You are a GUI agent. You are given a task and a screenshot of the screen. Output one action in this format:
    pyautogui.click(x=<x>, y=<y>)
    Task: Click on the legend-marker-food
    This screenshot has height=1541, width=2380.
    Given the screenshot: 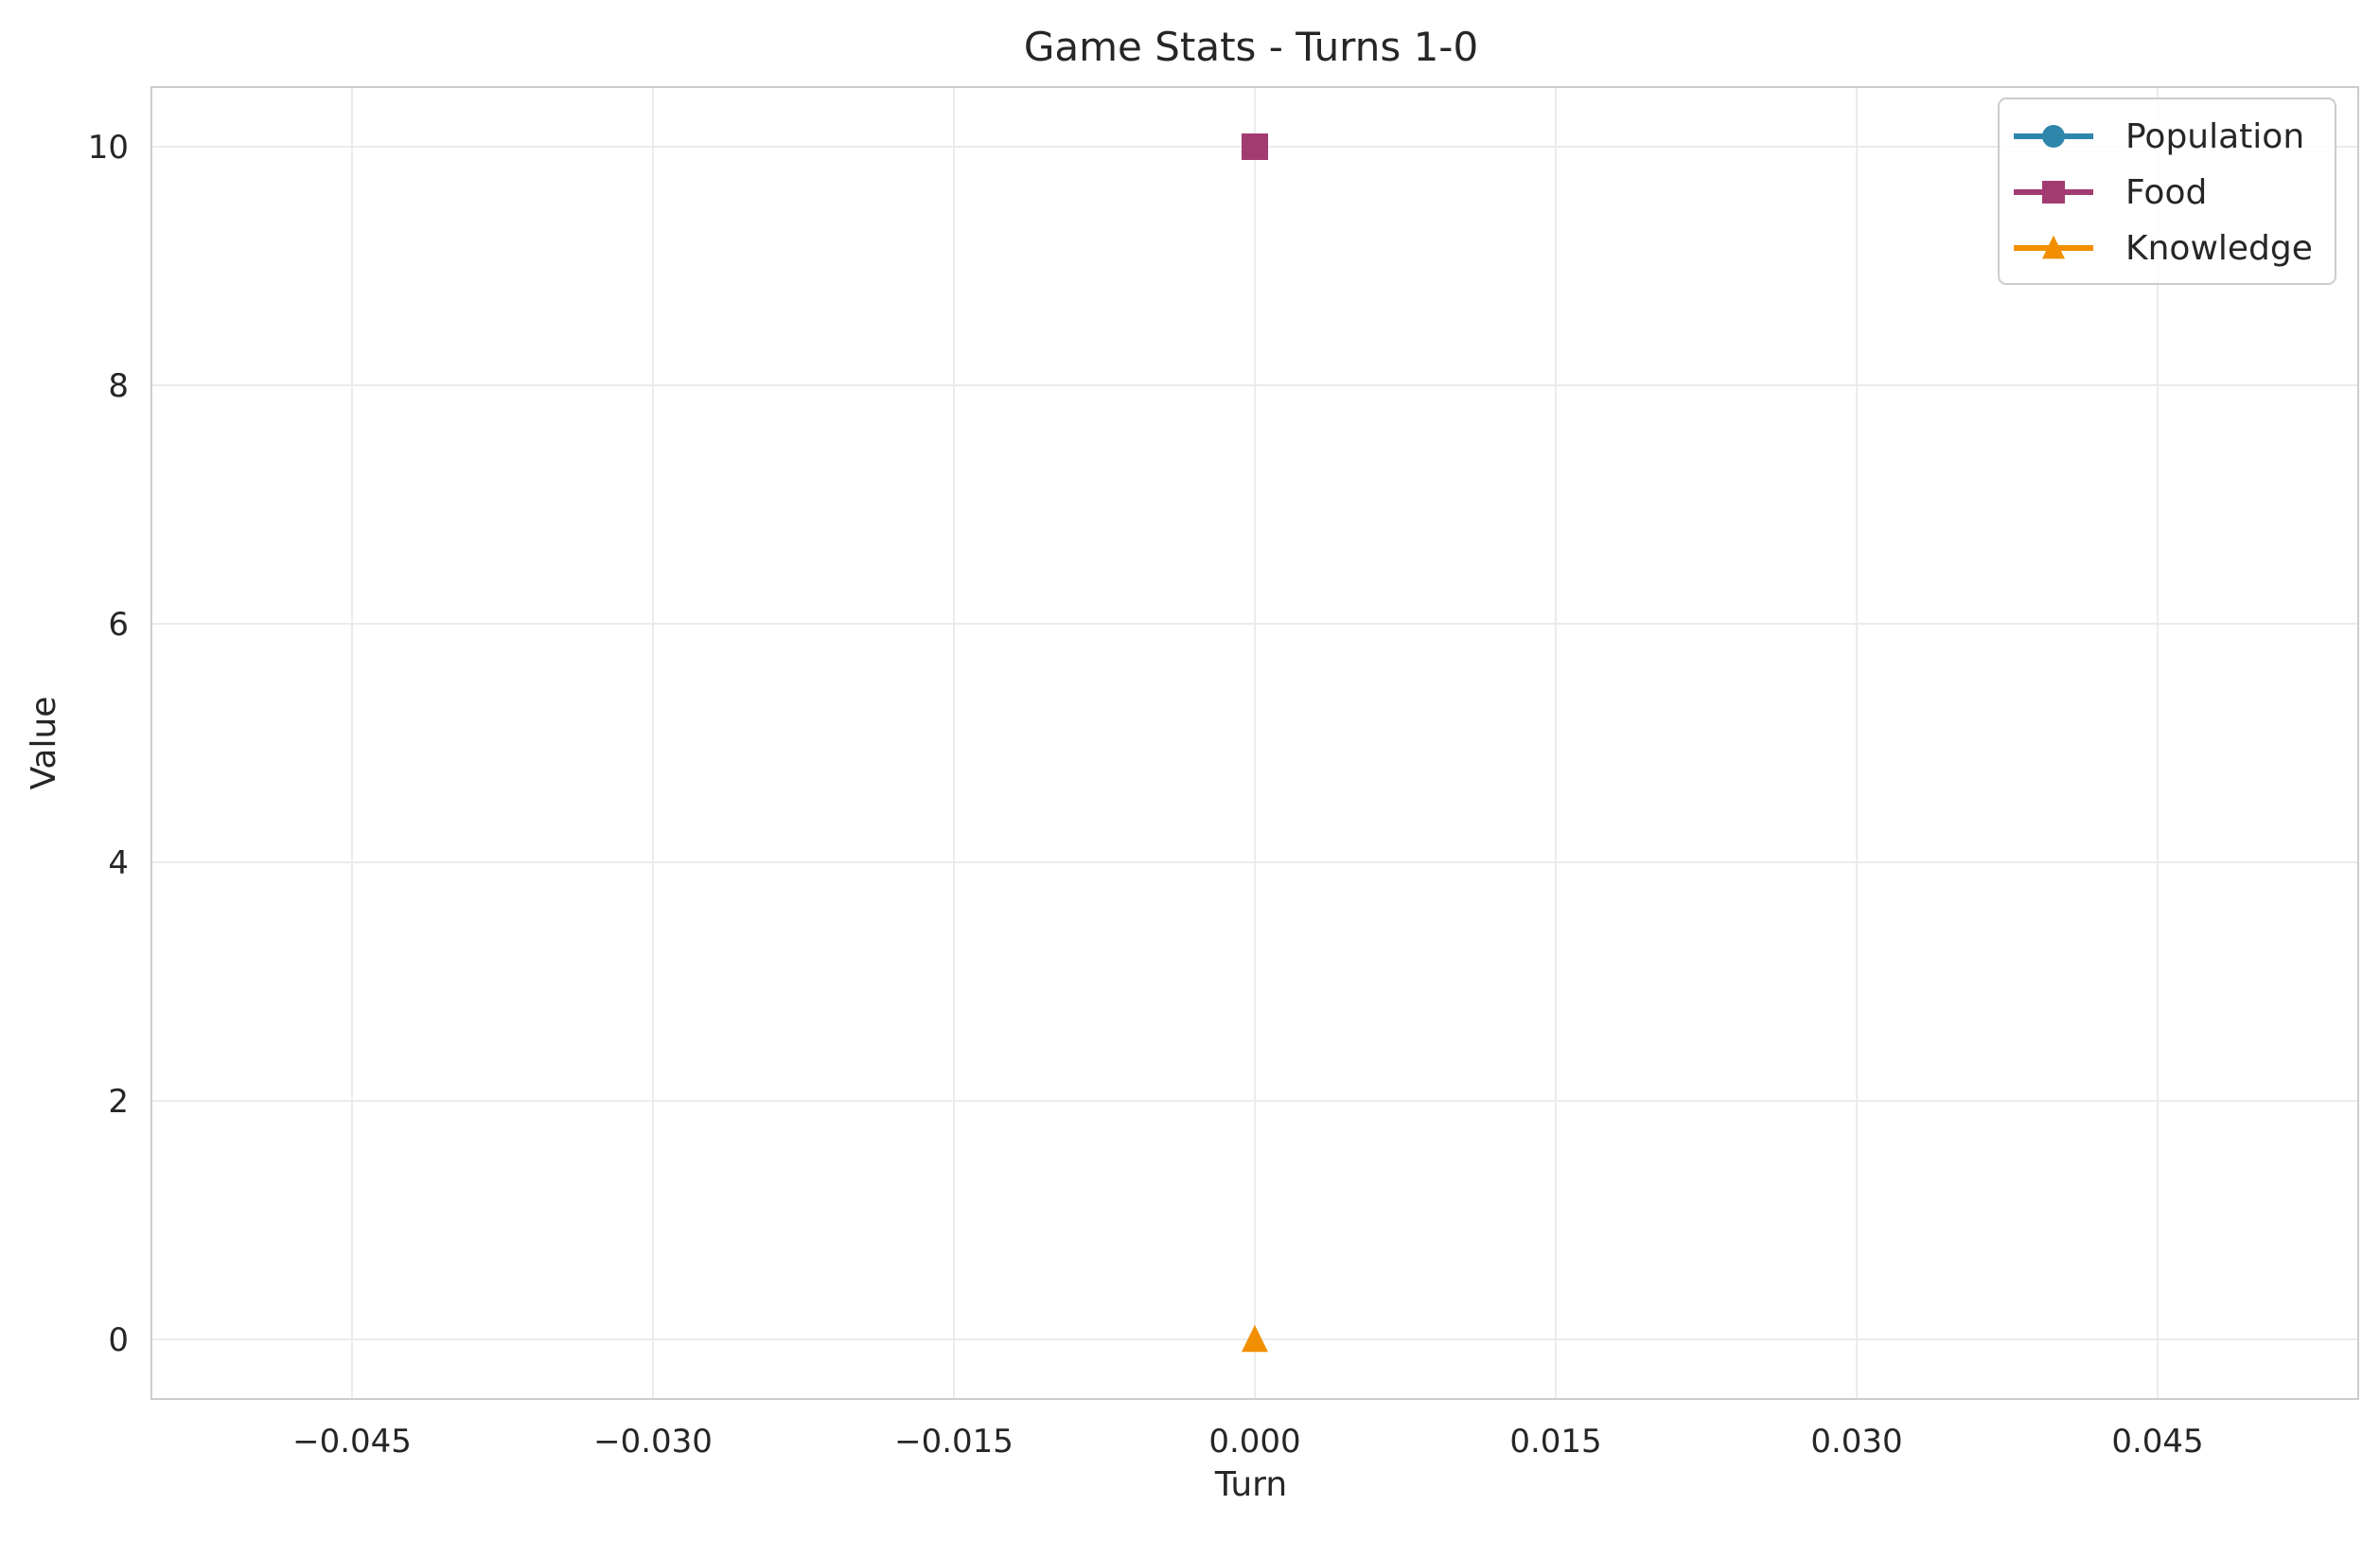 What is the action you would take?
    pyautogui.click(x=2053, y=192)
    